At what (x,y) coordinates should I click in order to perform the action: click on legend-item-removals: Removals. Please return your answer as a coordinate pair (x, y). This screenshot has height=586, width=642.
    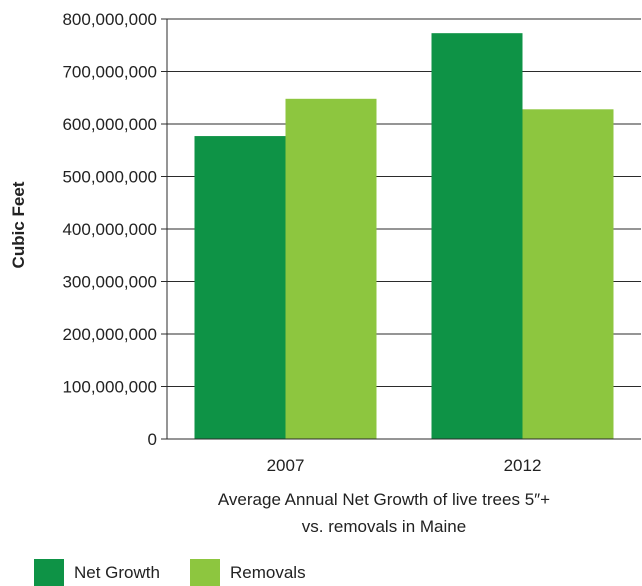
    Looking at the image, I should click on (247, 572).